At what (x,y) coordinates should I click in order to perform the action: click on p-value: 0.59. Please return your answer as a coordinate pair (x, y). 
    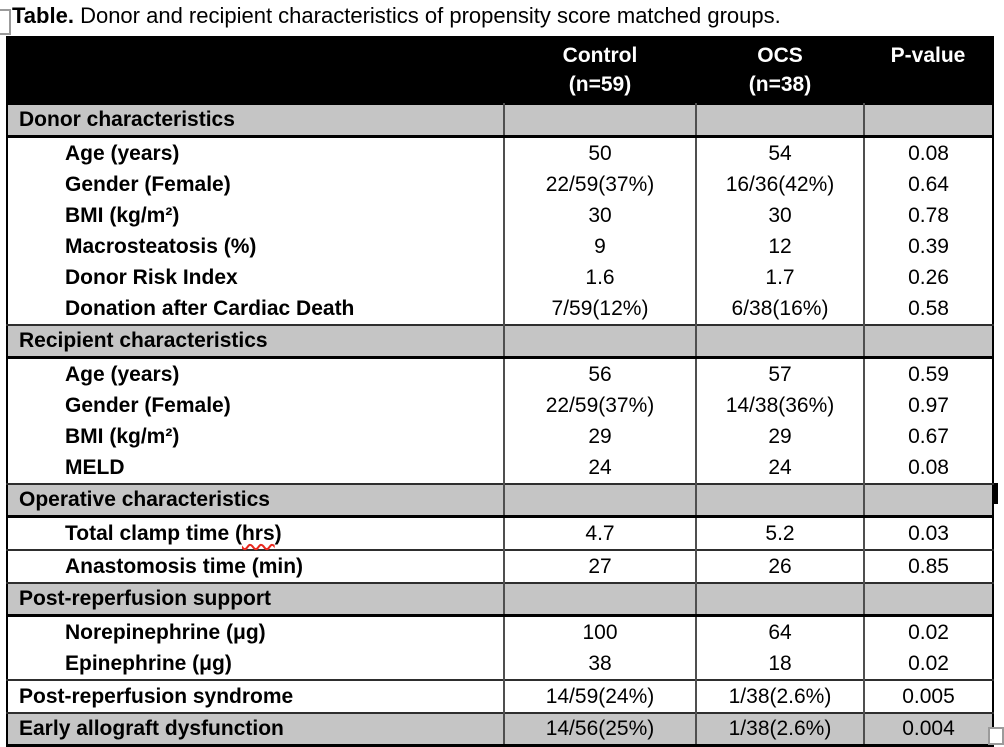
    Looking at the image, I should click on (928, 373).